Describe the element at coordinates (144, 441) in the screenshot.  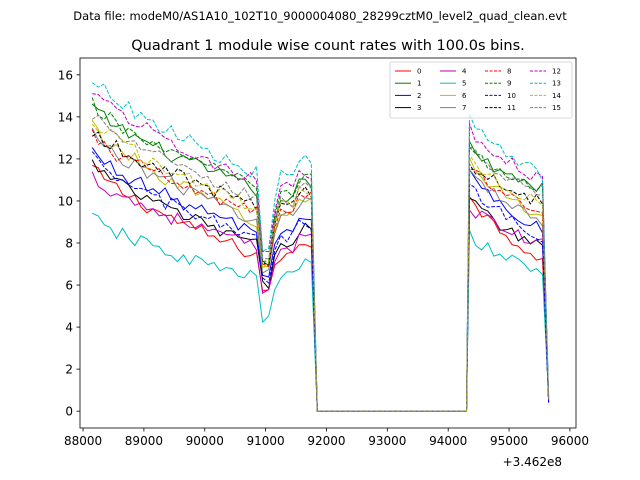
I see `x-tick-label-89000: 89000` at that location.